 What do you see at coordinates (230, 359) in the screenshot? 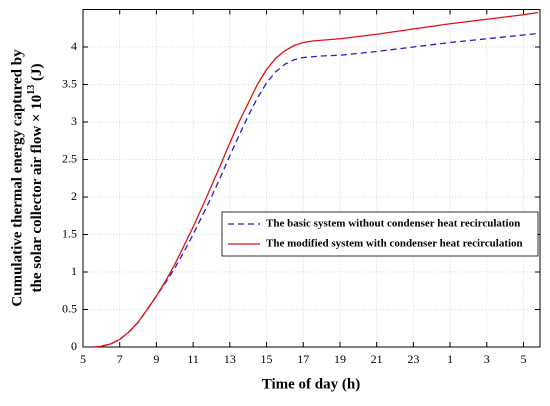
I see `x-tick-label: 13` at bounding box center [230, 359].